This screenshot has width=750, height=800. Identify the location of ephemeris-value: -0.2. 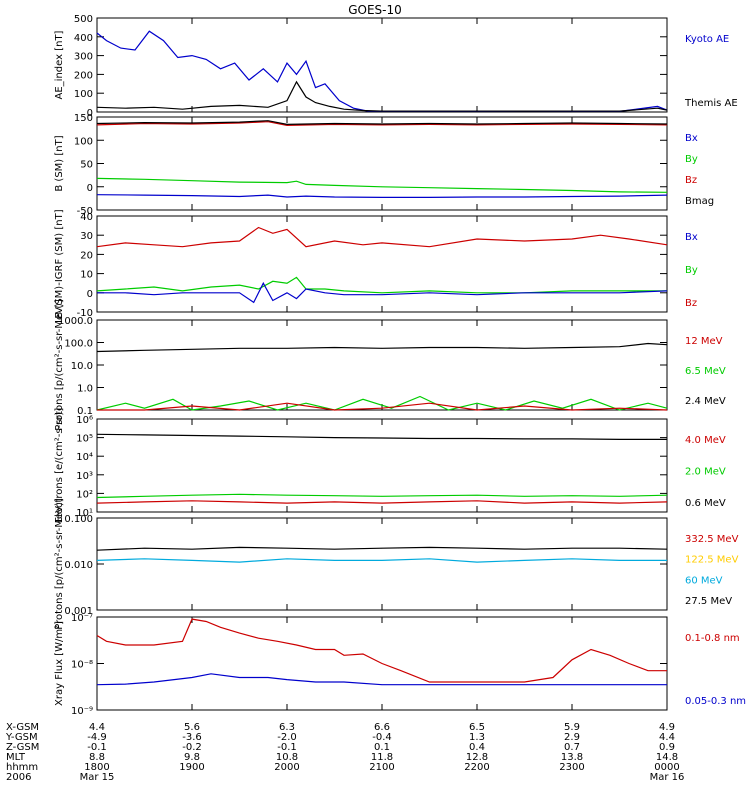
(192, 747).